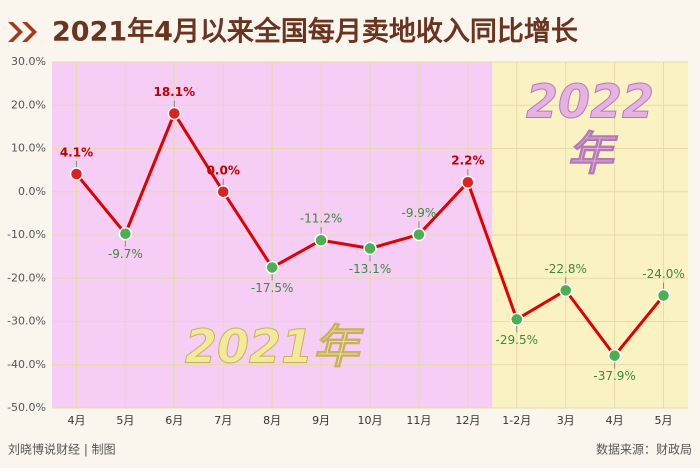 The image size is (700, 472). Describe the element at coordinates (32, 191) in the screenshot. I see `y-tick-label: 0.0%` at that location.